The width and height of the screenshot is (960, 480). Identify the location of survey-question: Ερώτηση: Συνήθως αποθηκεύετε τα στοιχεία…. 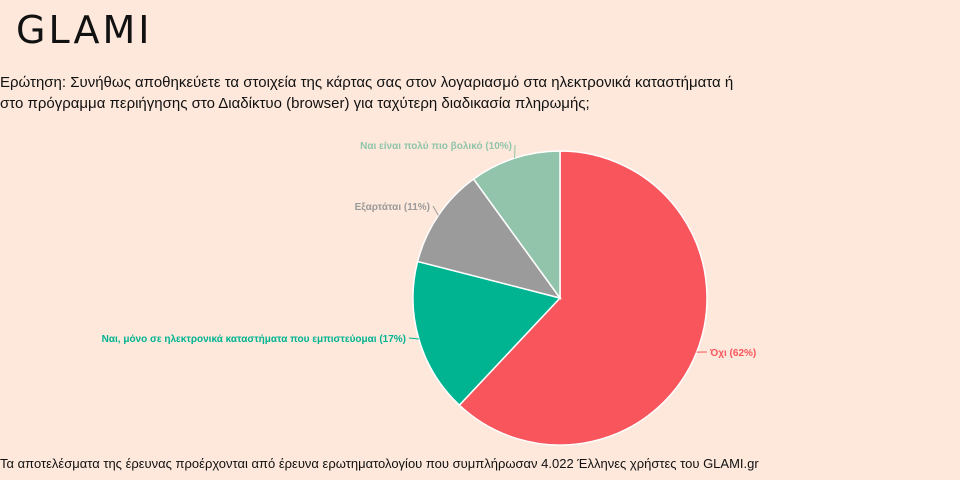
(367, 93).